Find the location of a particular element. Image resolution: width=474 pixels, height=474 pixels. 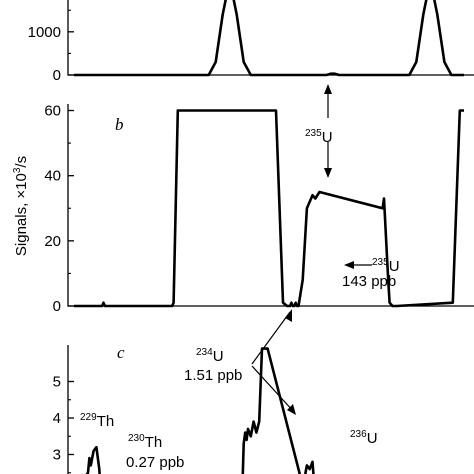

panel-a-axes is located at coordinates (270, 38).